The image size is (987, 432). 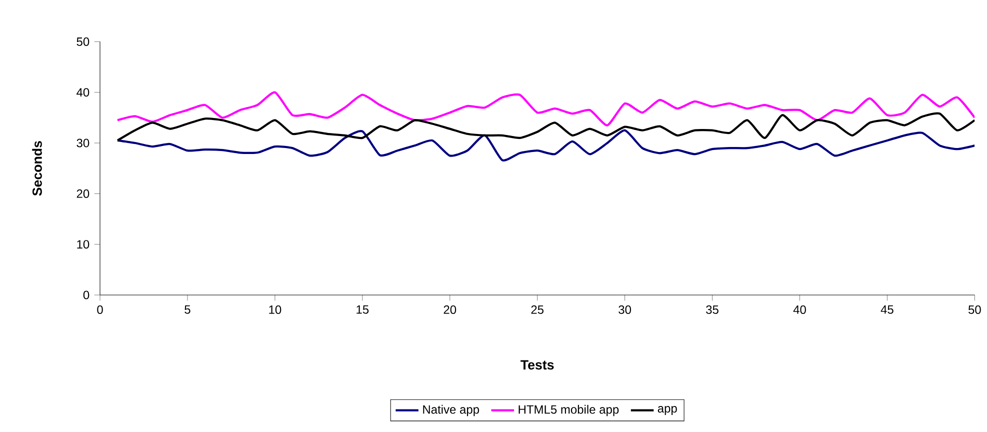 What do you see at coordinates (37, 168) in the screenshot?
I see `y-axis-title: Seconds` at bounding box center [37, 168].